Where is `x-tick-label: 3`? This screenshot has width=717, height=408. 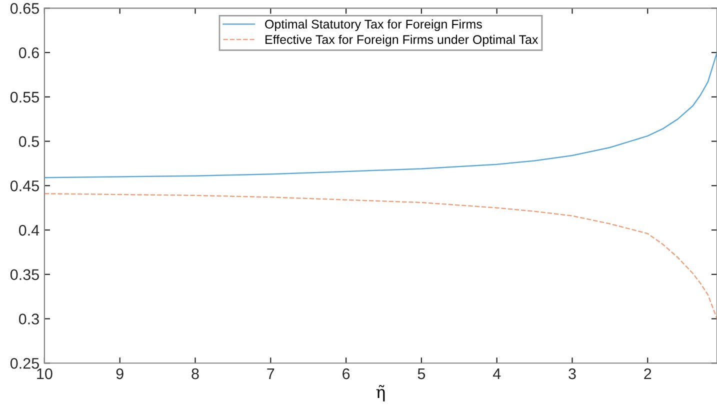
x-tick-label: 3 is located at coordinates (572, 374).